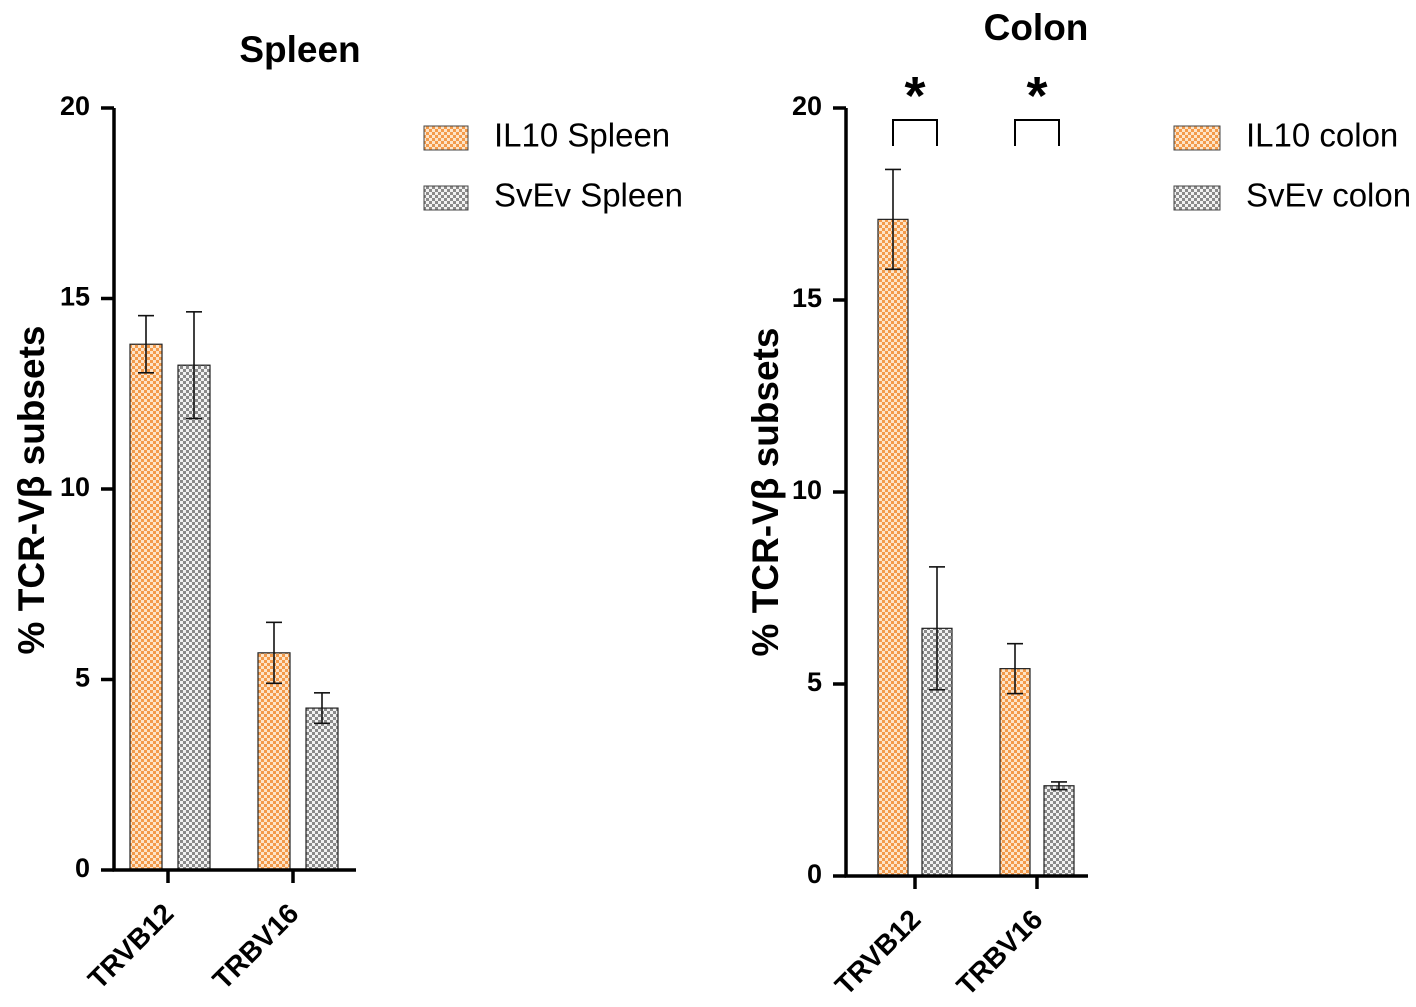 The height and width of the screenshot is (1007, 1416). I want to click on bar-colon-il10-trvb12, so click(893, 547).